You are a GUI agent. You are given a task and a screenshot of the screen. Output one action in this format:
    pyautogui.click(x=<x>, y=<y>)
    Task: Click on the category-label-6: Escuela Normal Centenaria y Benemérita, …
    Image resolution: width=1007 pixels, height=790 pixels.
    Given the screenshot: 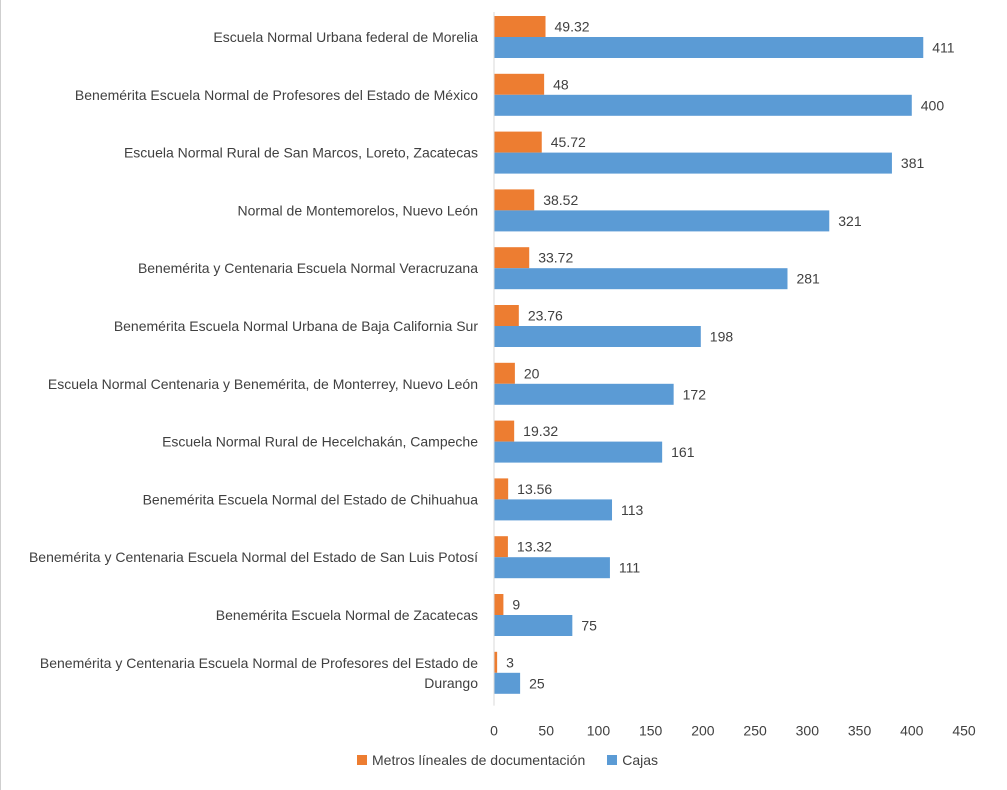 What is the action you would take?
    pyautogui.click(x=263, y=384)
    